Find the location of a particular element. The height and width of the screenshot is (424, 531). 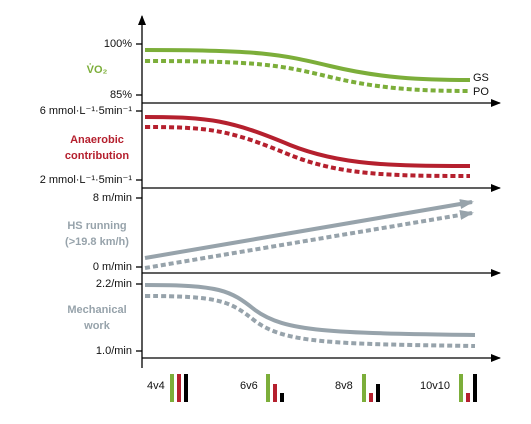

tick-label: 6 mmol·L⁻¹·5min⁻¹ is located at coordinates (86, 111).